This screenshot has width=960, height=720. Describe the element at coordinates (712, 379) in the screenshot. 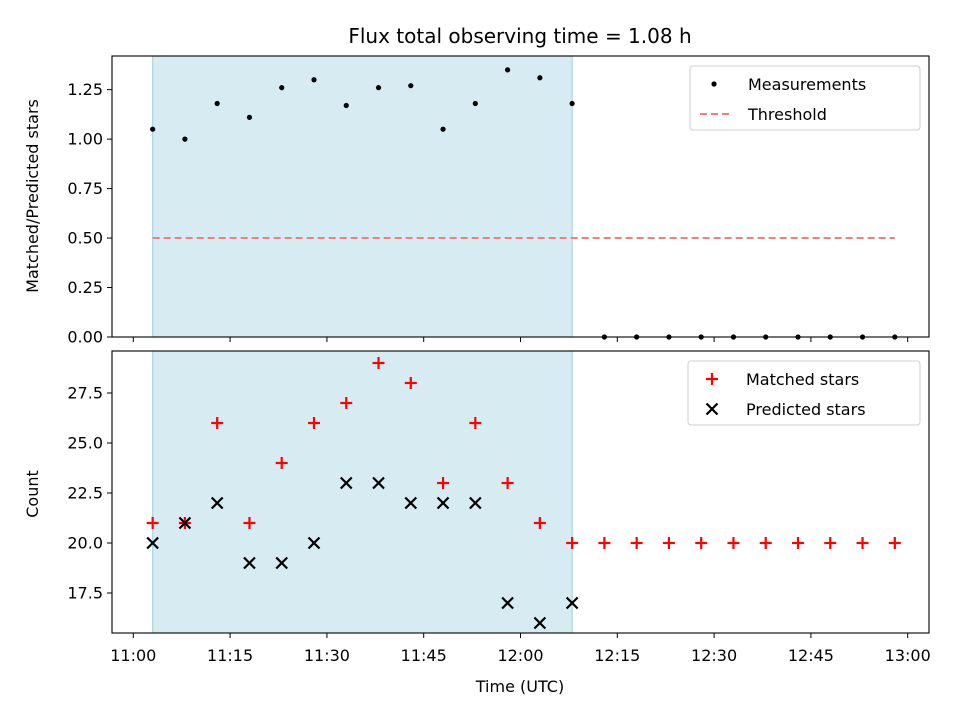

I see `legend-matched-stars-swatch` at that location.